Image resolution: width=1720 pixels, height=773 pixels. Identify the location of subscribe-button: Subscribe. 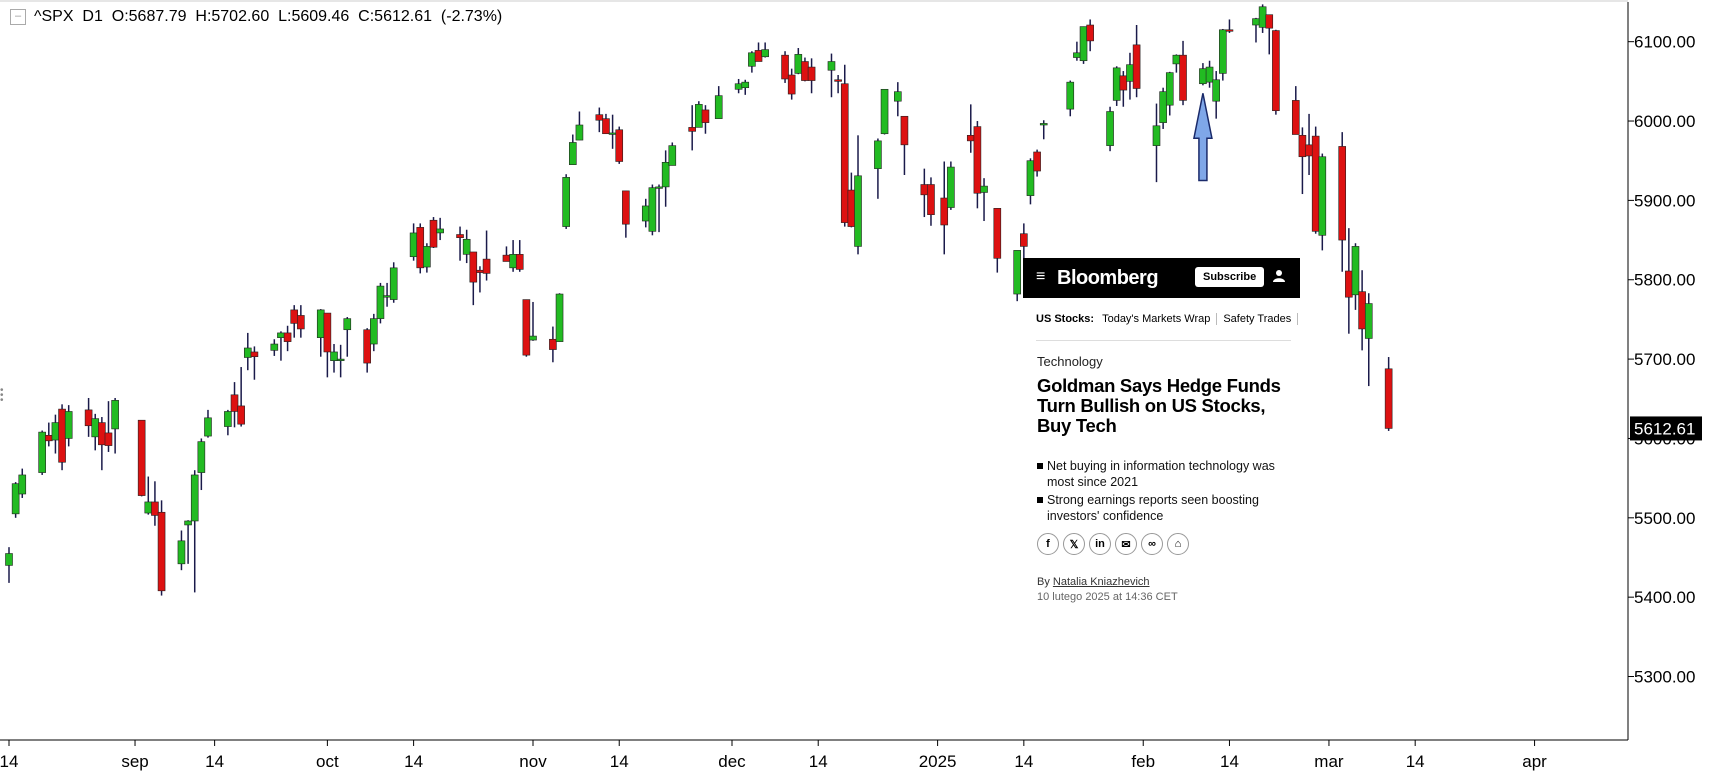
(1230, 277).